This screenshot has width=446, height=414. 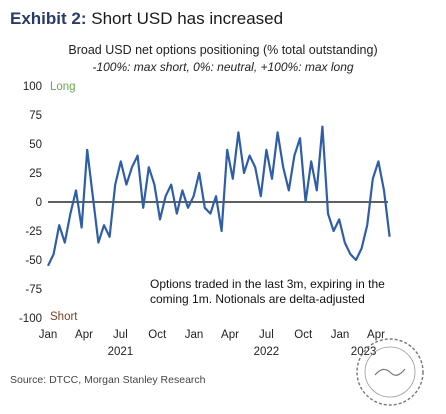 What do you see at coordinates (63, 87) in the screenshot?
I see `long-label: Long` at bounding box center [63, 87].